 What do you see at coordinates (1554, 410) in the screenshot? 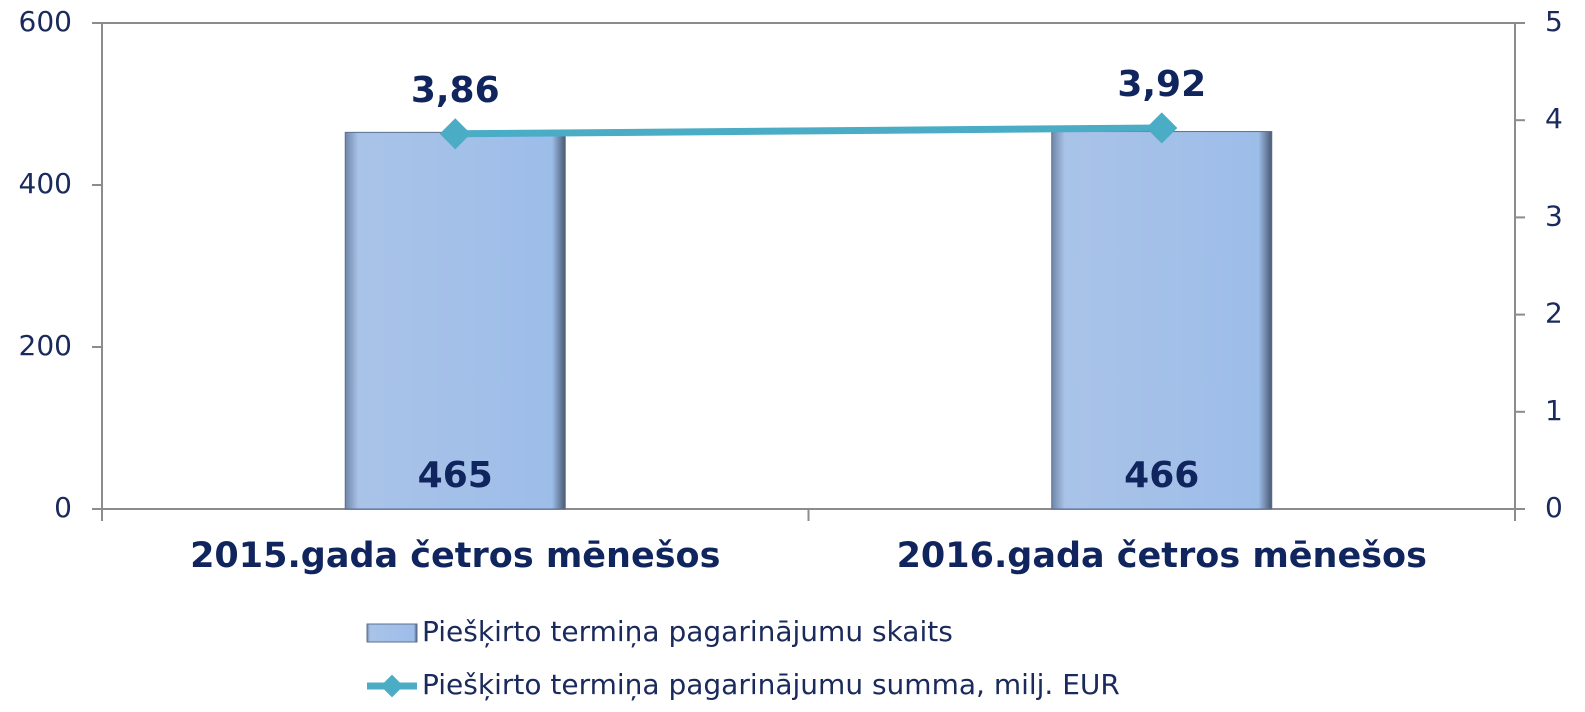
I see `y2-tick-label: 1` at bounding box center [1554, 410].